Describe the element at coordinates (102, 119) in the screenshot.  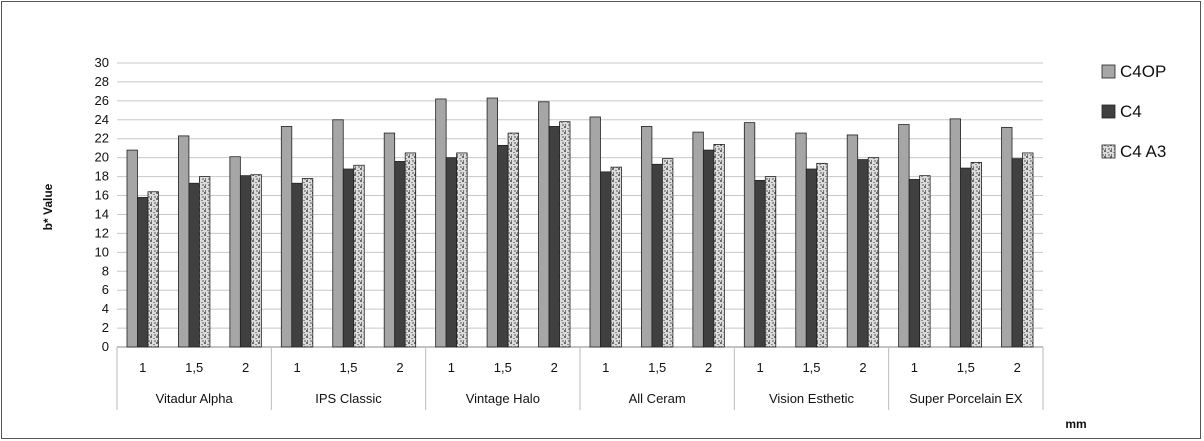
I see `y-tick-label: 24` at that location.